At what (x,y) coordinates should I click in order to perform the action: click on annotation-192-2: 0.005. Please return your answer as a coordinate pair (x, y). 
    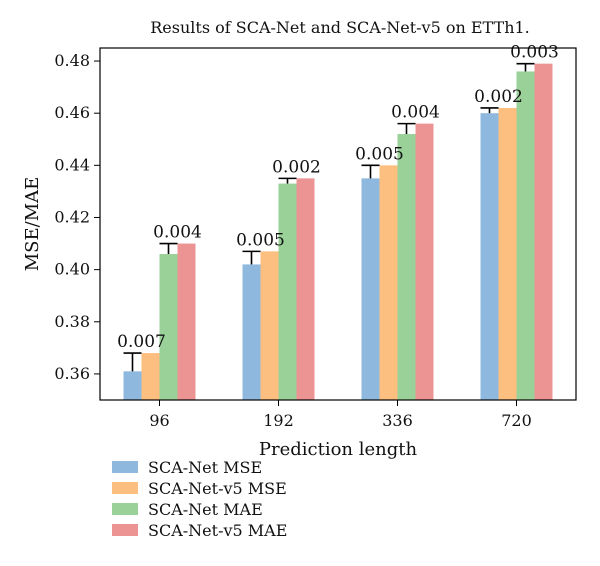
    Looking at the image, I should click on (260, 247).